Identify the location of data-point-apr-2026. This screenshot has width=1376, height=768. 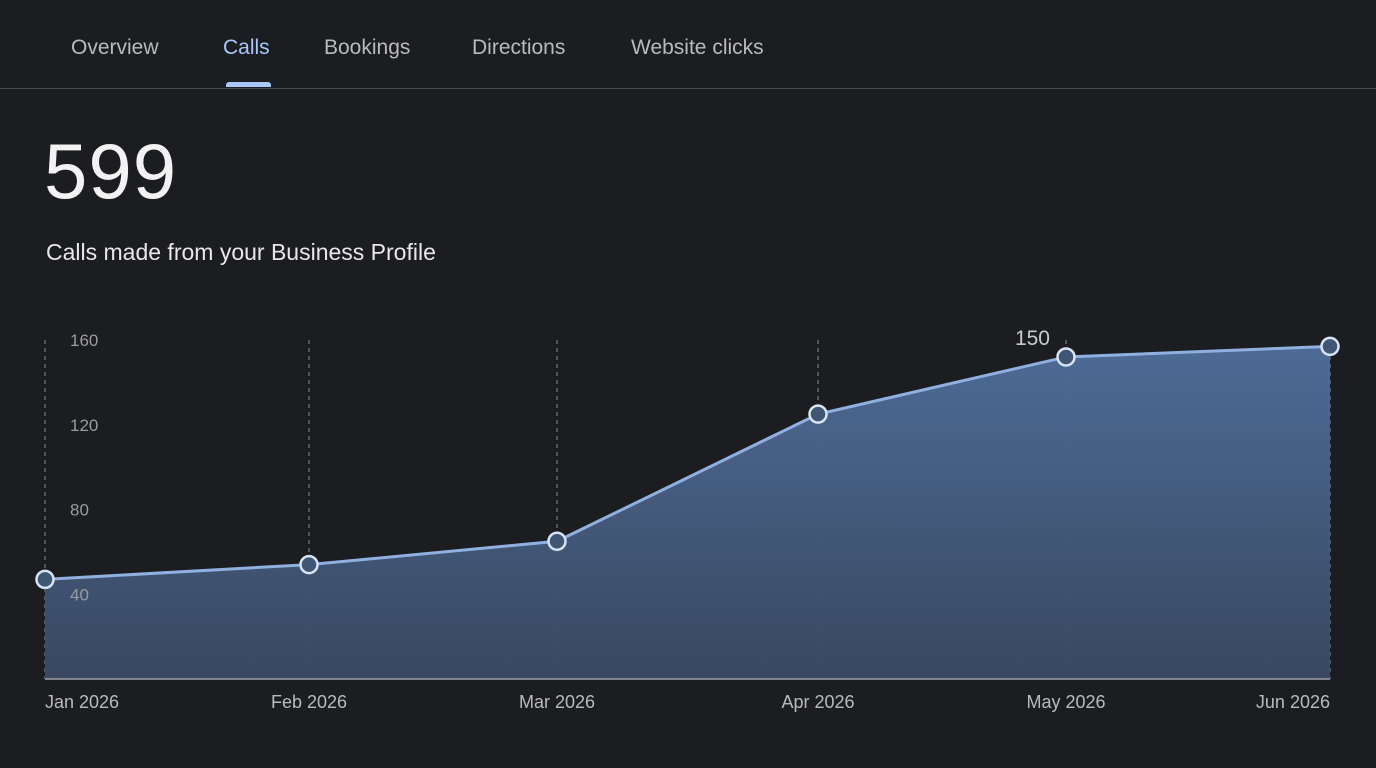
(818, 414).